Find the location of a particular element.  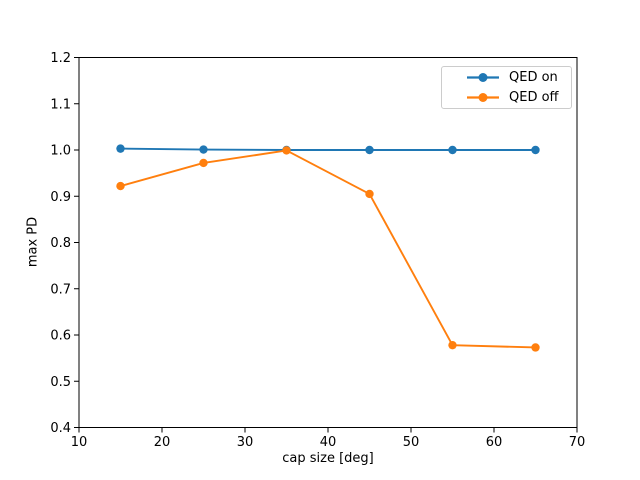

legend-line-sample-qed-off is located at coordinates (483, 98).